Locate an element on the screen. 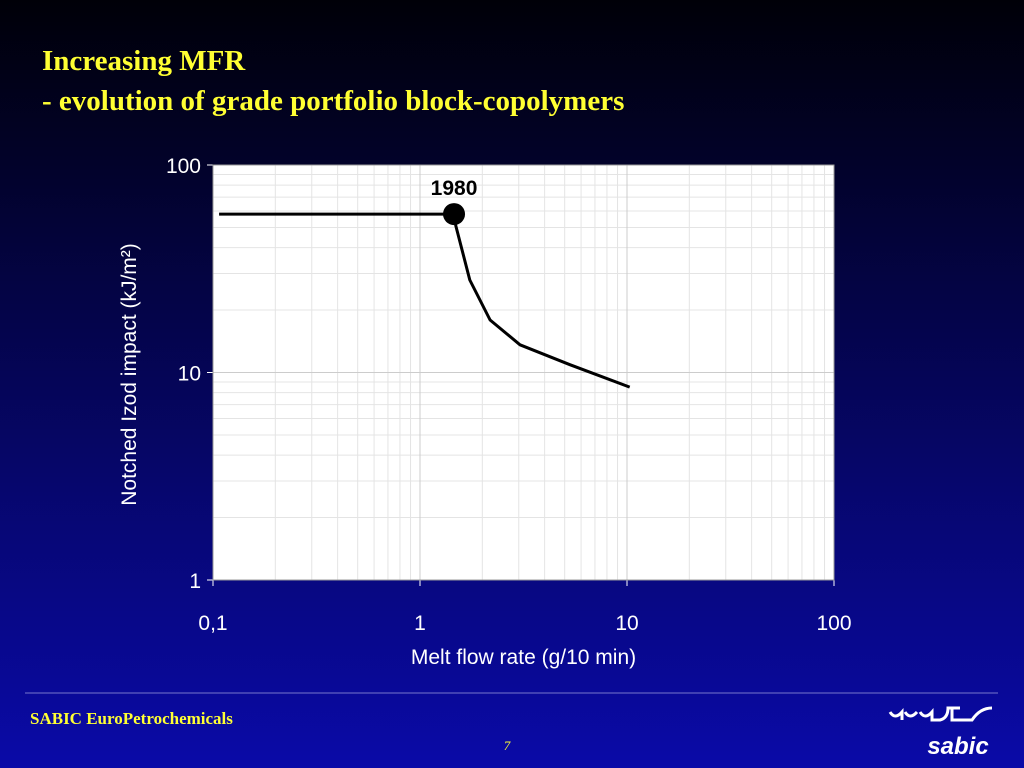 This screenshot has width=1024, height=768. logo-arabic is located at coordinates (940, 714).